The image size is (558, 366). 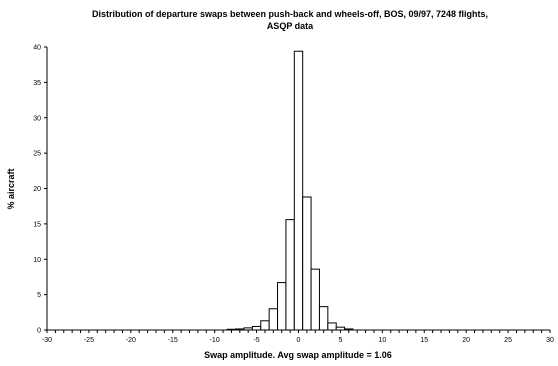 What do you see at coordinates (89, 340) in the screenshot?
I see `x-tick-label: -25` at bounding box center [89, 340].